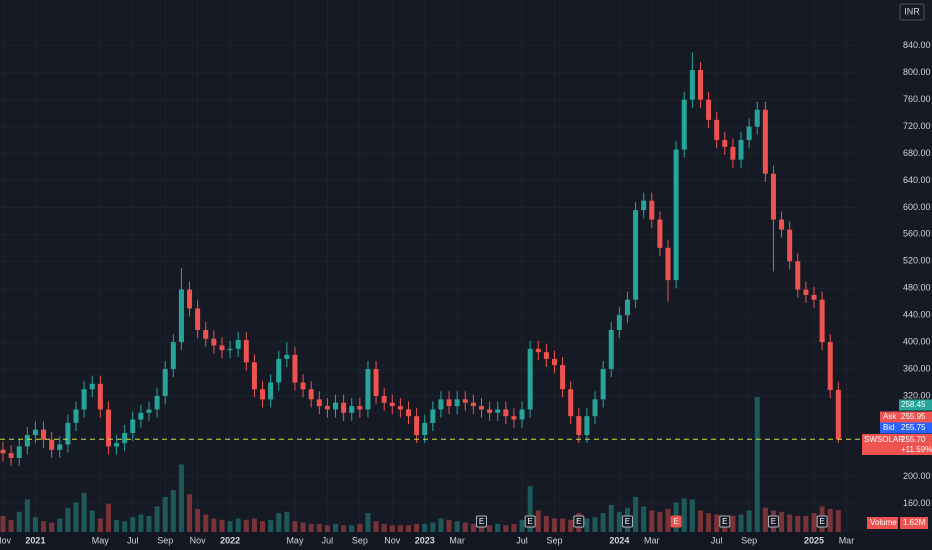  I want to click on y-tick-label: 800.00, so click(917, 72).